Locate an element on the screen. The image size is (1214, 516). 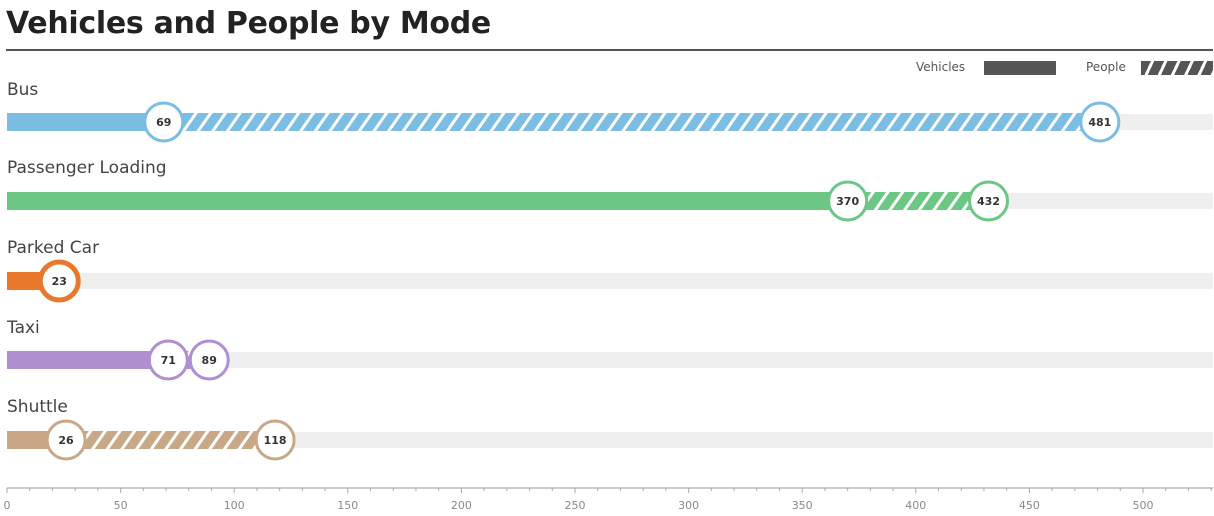
category-label-passenger-loading: Passenger Loading is located at coordinates (87, 168).